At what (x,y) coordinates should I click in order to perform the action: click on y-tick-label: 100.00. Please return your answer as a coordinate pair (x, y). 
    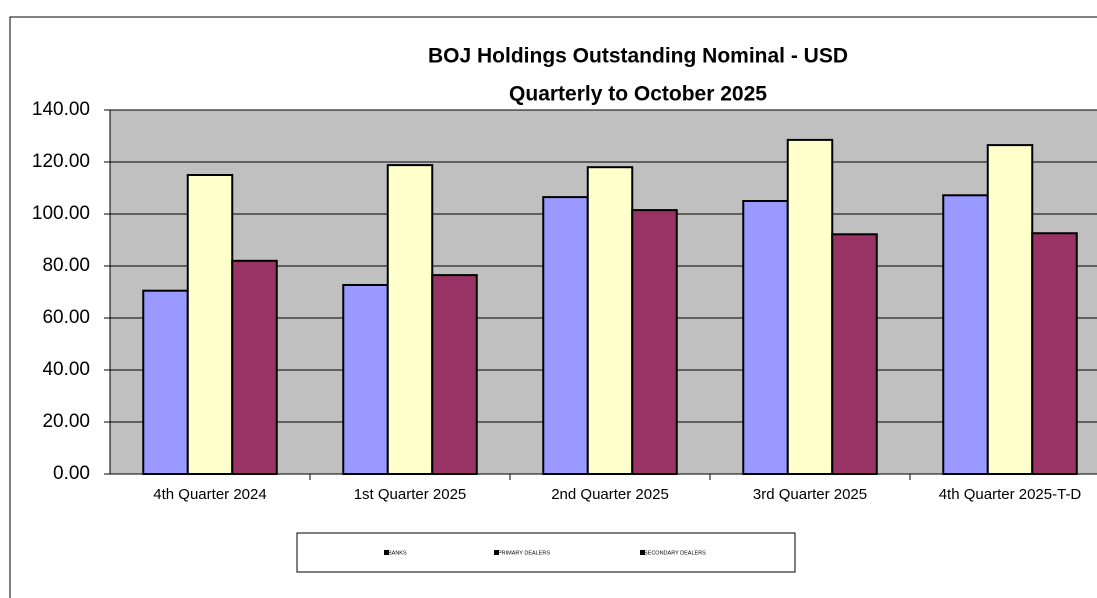
    Looking at the image, I should click on (61, 213).